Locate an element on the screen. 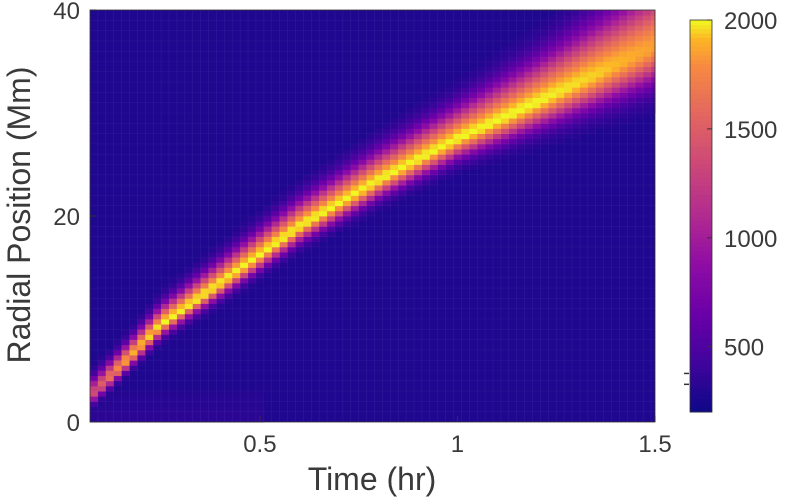 This screenshot has width=800, height=500. x-axis-label: Time (hr) is located at coordinates (372, 479).